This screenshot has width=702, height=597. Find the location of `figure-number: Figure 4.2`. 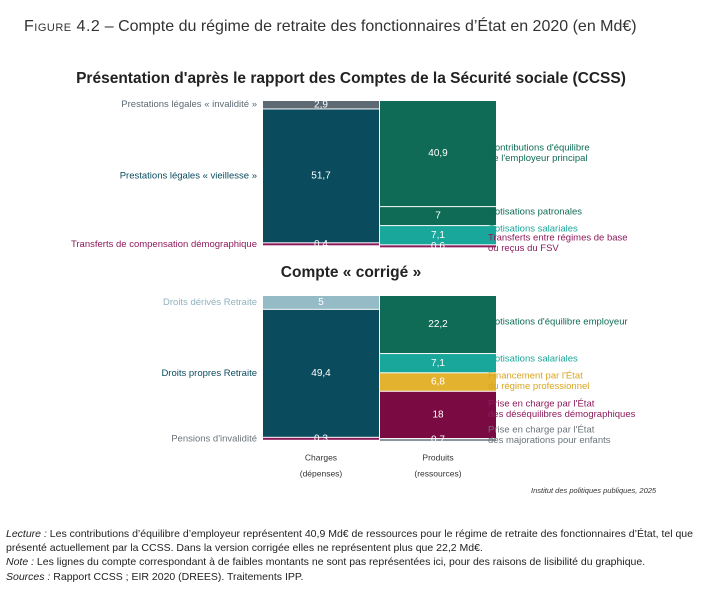

figure-number: Figure 4.2 is located at coordinates (62, 26).